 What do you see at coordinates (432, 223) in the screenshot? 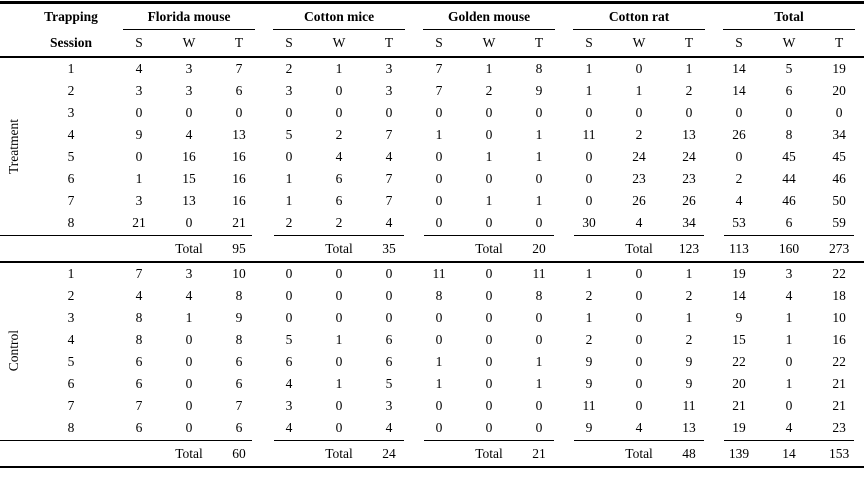
I see `table-row: 8 21 0 21 2 2 4 0 0 0 30 4 34 53 6 59` at bounding box center [432, 223].